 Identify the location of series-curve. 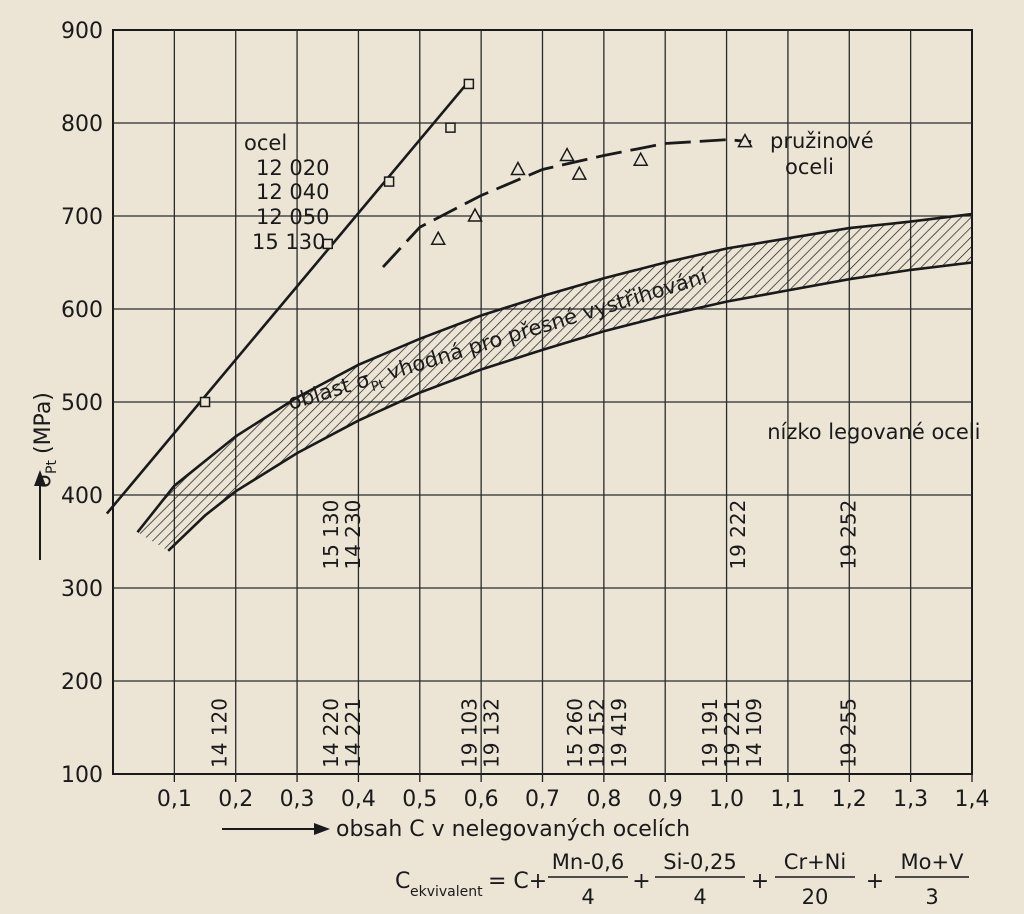
(566, 203).